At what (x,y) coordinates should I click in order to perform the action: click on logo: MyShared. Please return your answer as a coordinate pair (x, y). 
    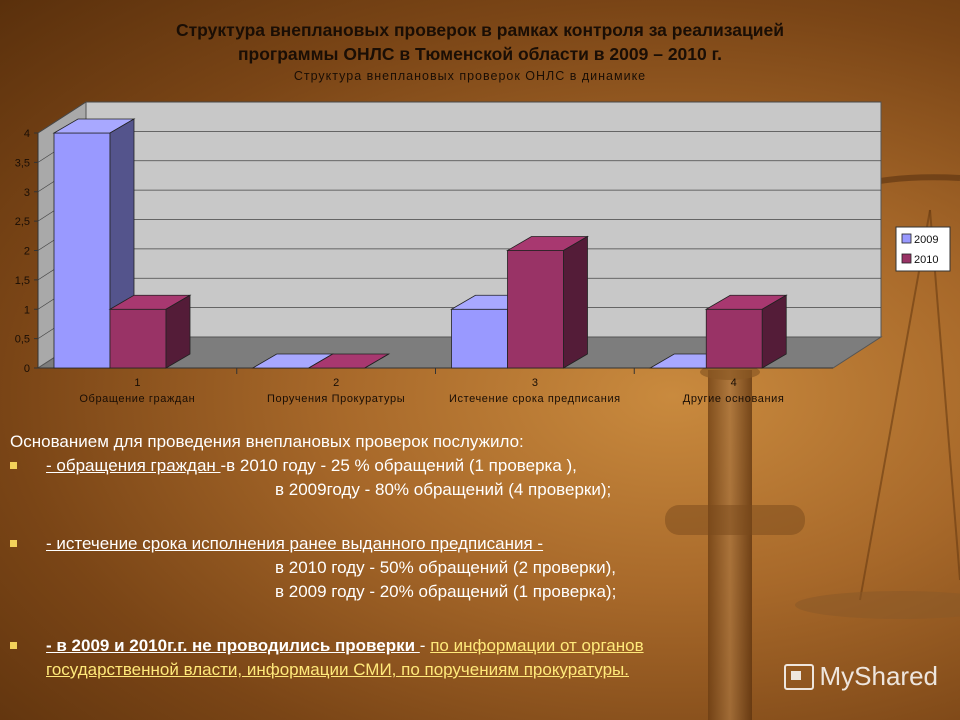
    Looking at the image, I should click on (861, 676).